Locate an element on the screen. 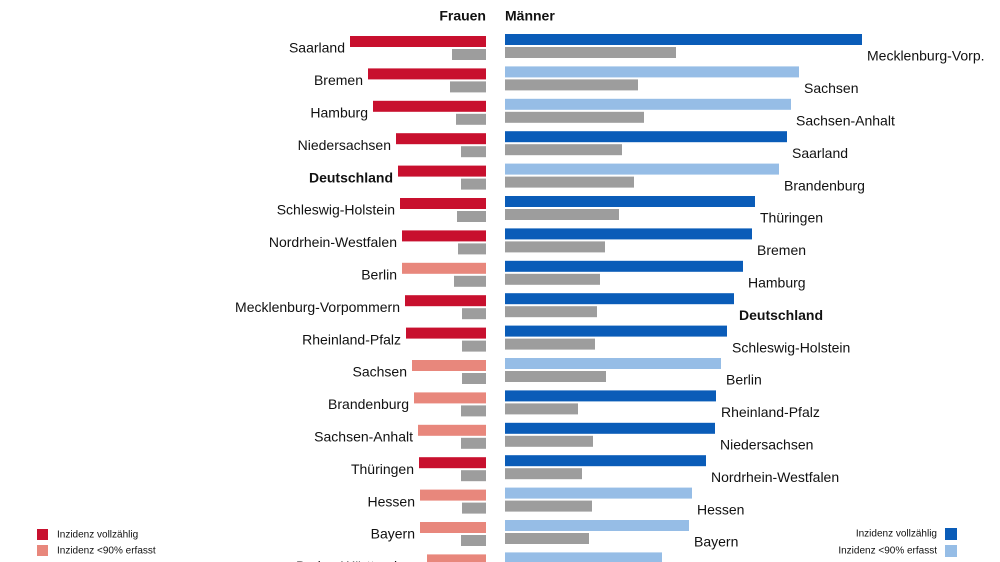 This screenshot has height=562, width=1000. category-label: Saarland is located at coordinates (317, 48).